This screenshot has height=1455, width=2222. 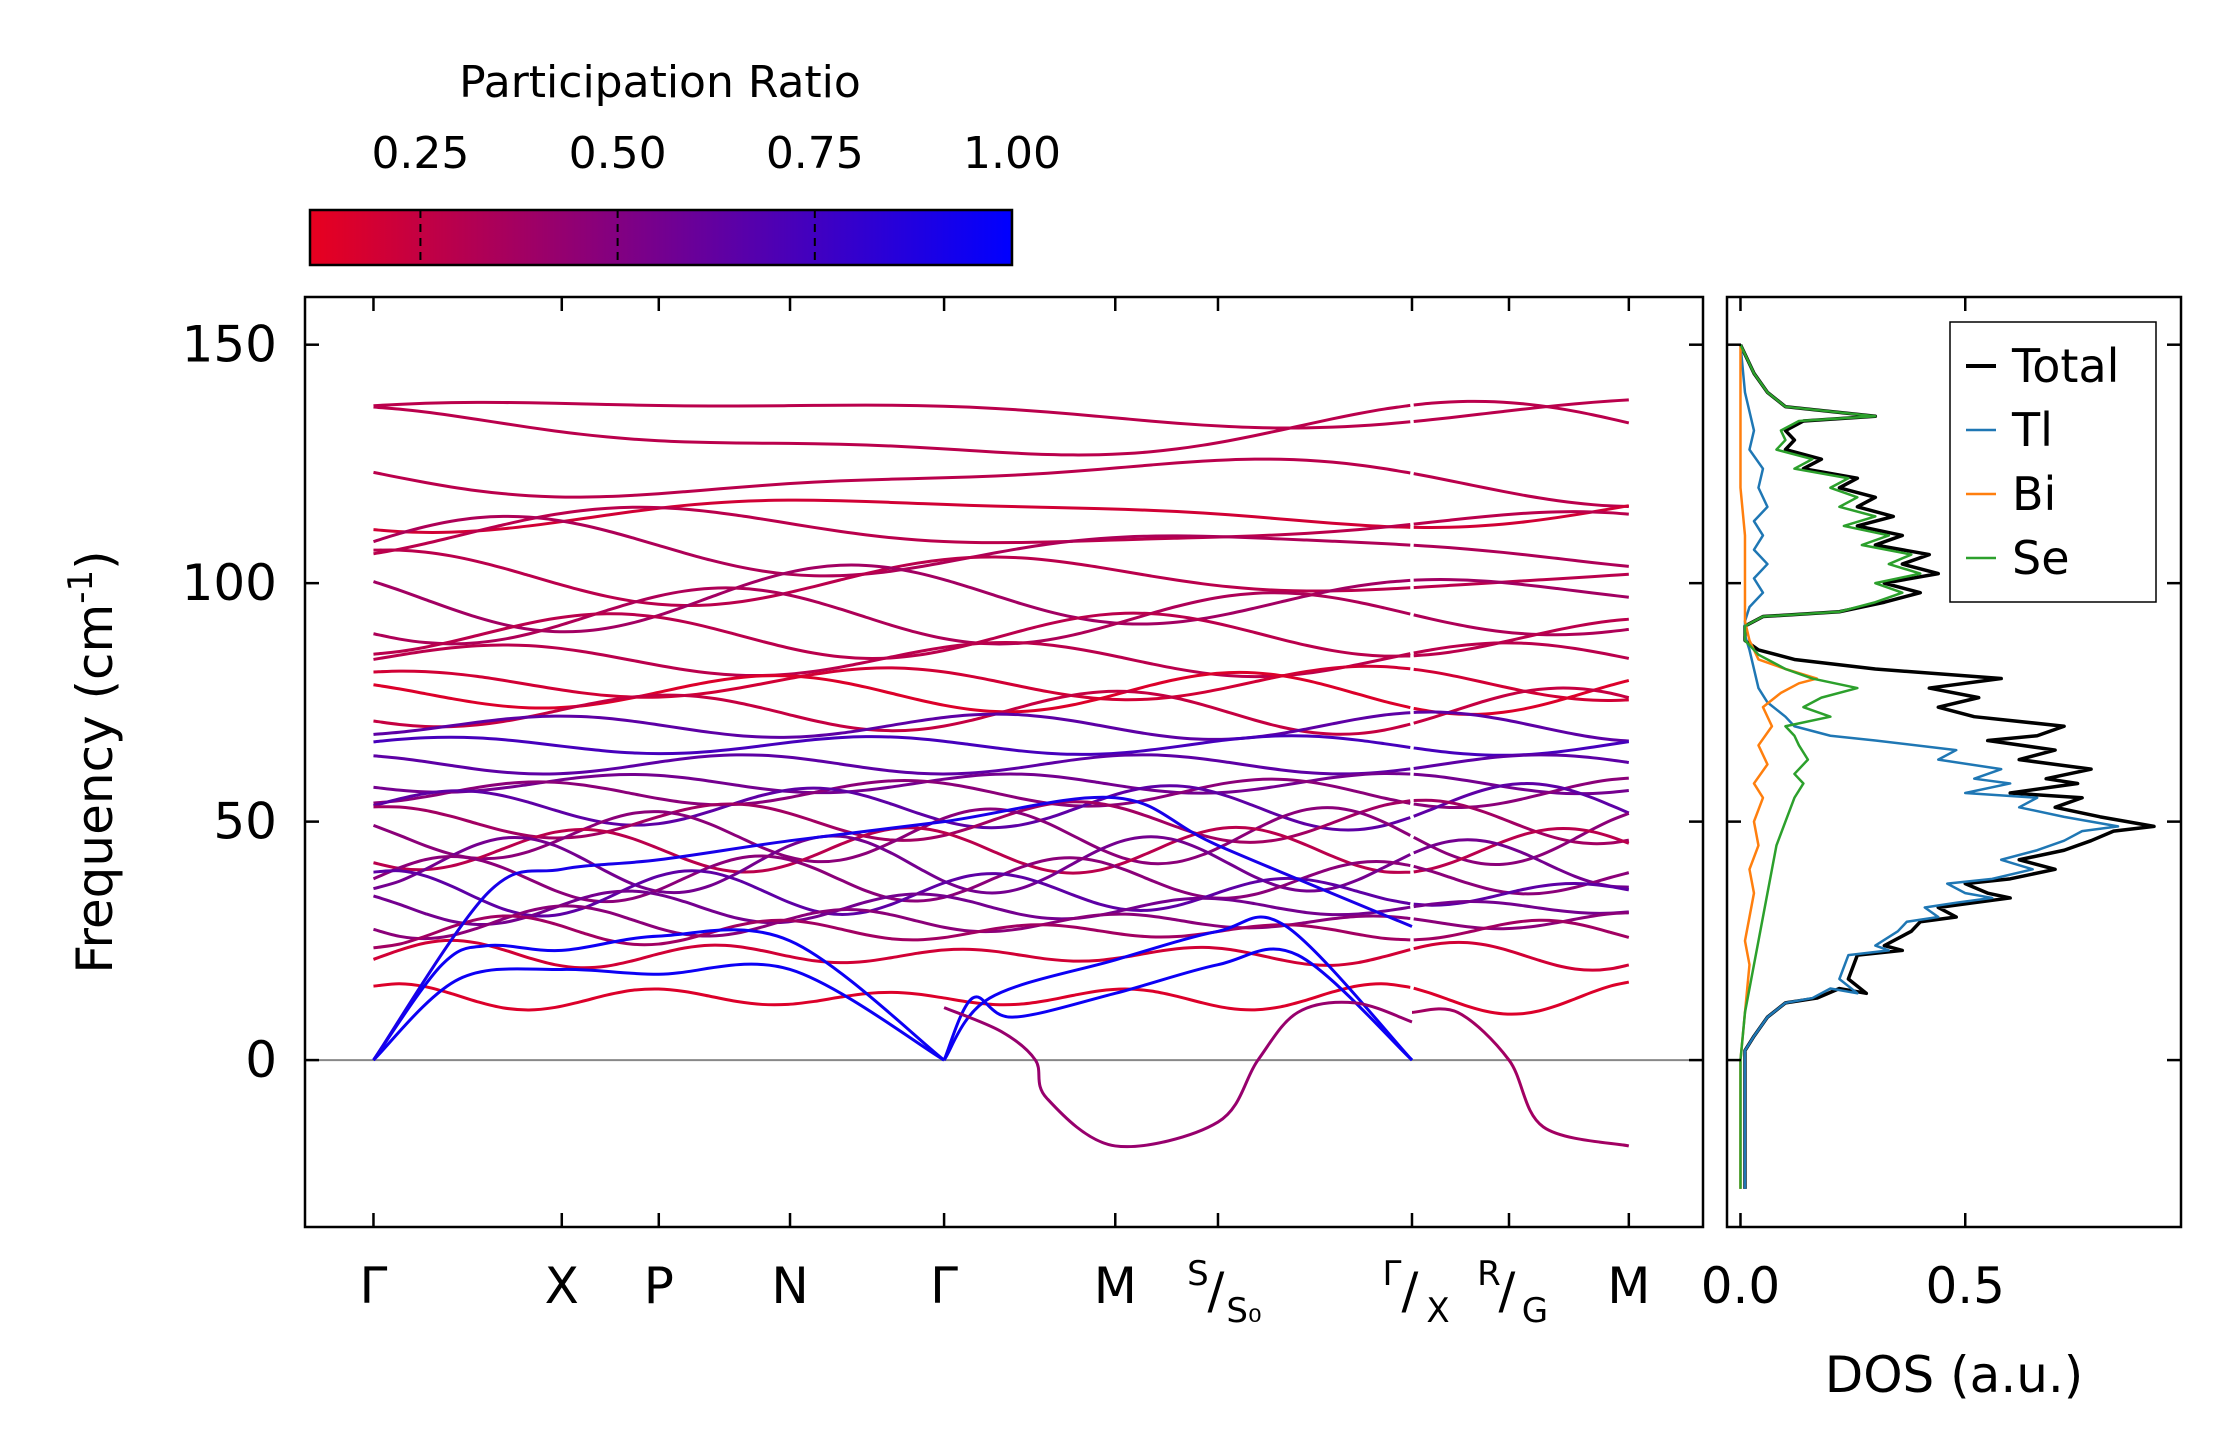 I want to click on dos-plot-frame, so click(x=1954, y=762).